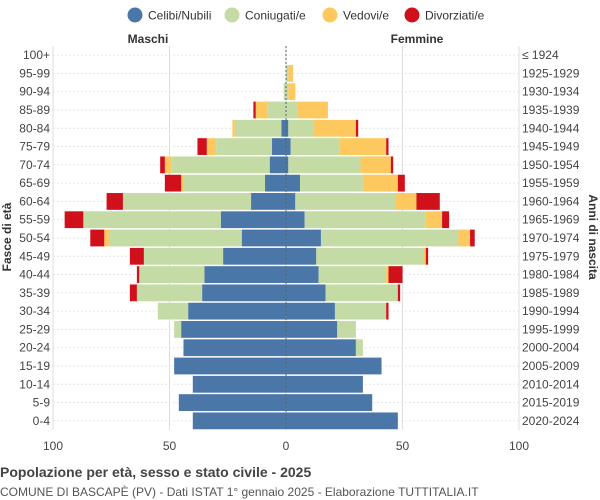  Describe the element at coordinates (551, 110) in the screenshot. I see `birth-year-label: 1935-1939` at that location.